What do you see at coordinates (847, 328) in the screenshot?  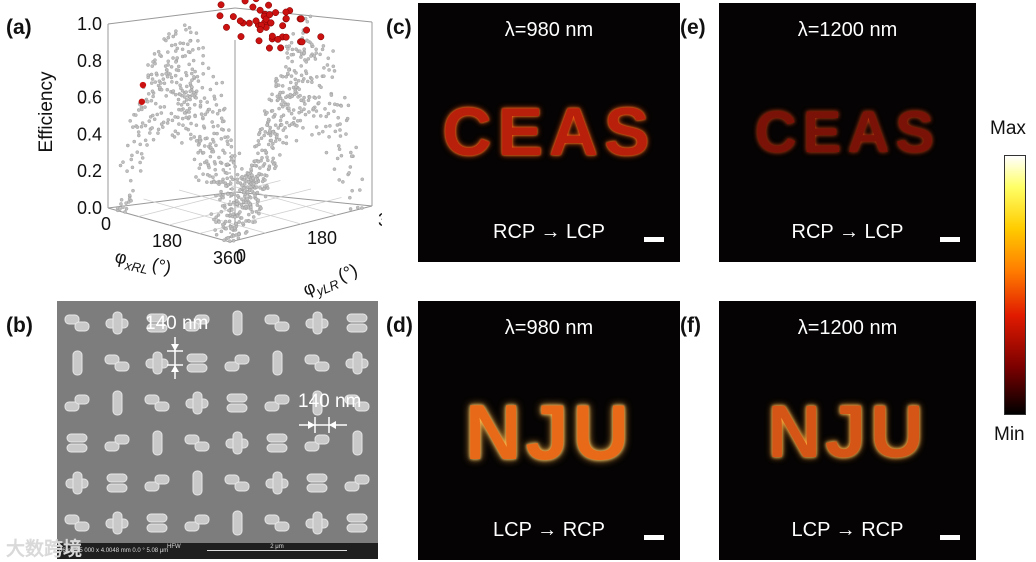 I see `wavelength-label: λ=1200 nm` at bounding box center [847, 328].